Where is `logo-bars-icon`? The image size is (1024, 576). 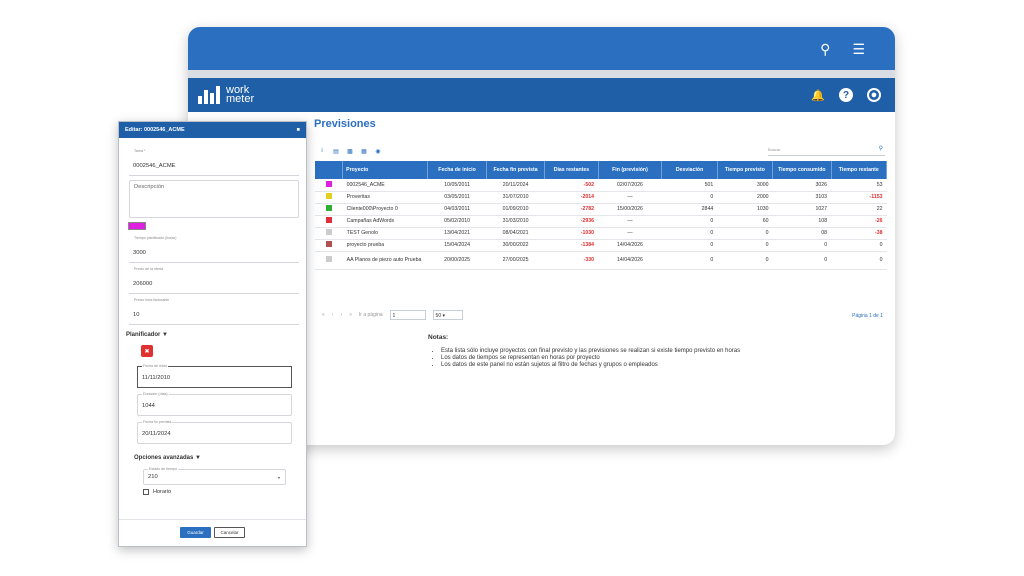
logo-bars-icon is located at coordinates (209, 95).